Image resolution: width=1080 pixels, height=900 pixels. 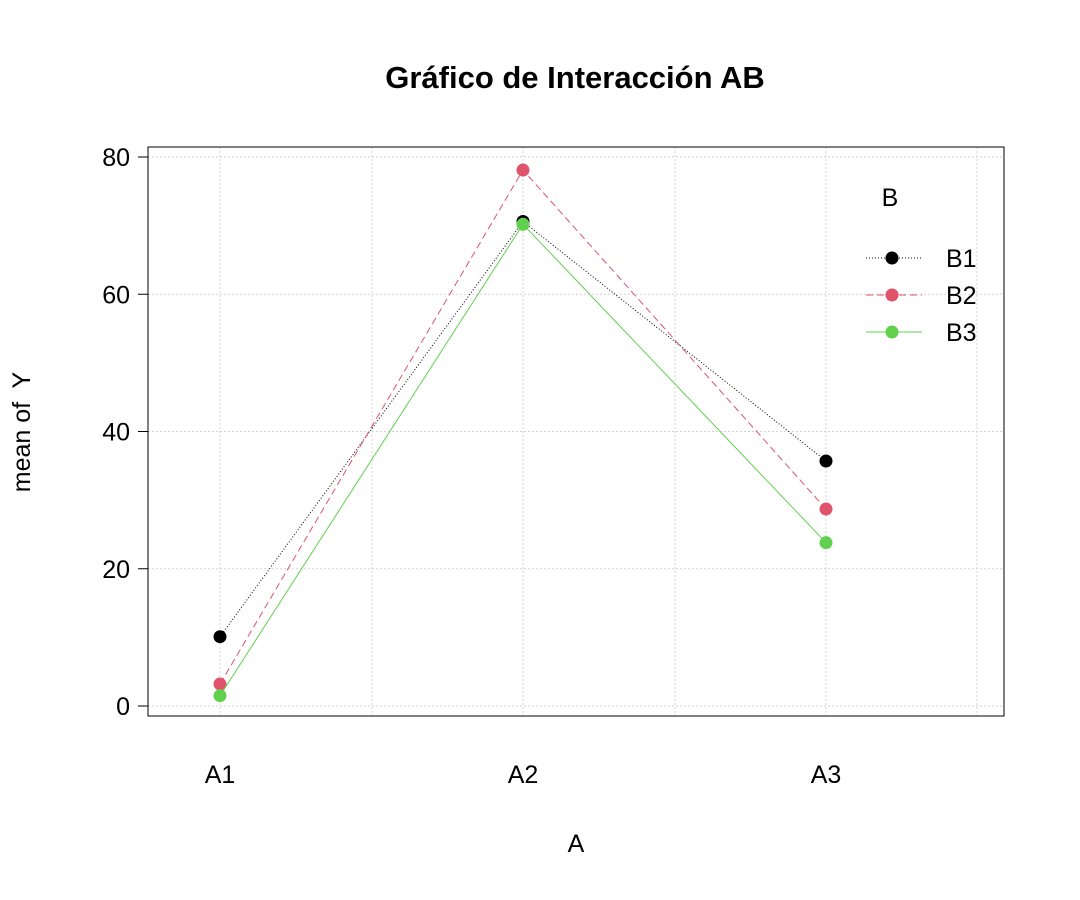 What do you see at coordinates (576, 844) in the screenshot?
I see `x-axis-label: A` at bounding box center [576, 844].